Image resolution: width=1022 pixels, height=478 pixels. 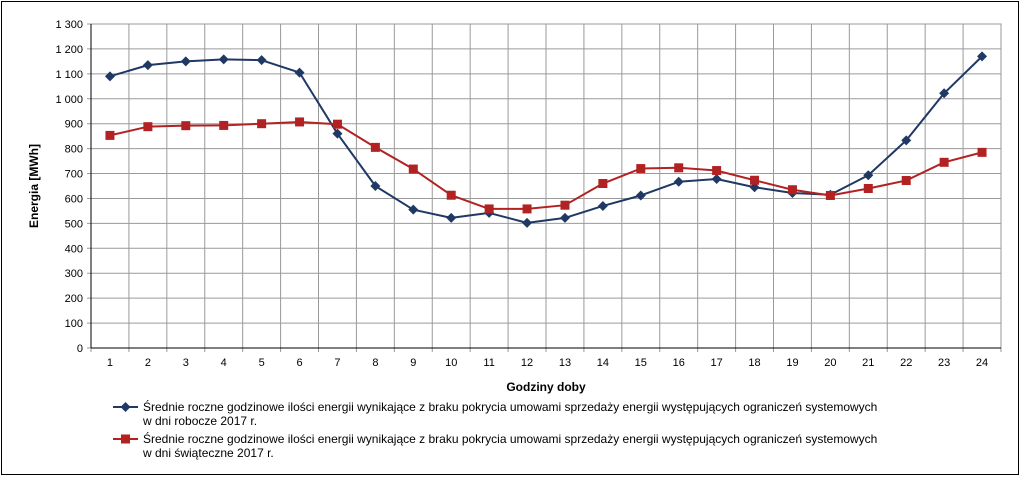 What do you see at coordinates (69, 75) in the screenshot?
I see `y-tick-label: 1 100` at bounding box center [69, 75].